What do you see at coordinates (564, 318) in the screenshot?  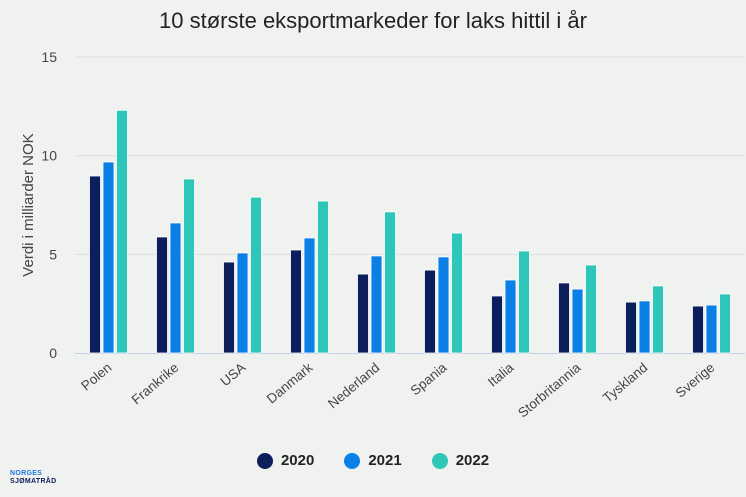 I see `bar-storbritannia-2020` at bounding box center [564, 318].